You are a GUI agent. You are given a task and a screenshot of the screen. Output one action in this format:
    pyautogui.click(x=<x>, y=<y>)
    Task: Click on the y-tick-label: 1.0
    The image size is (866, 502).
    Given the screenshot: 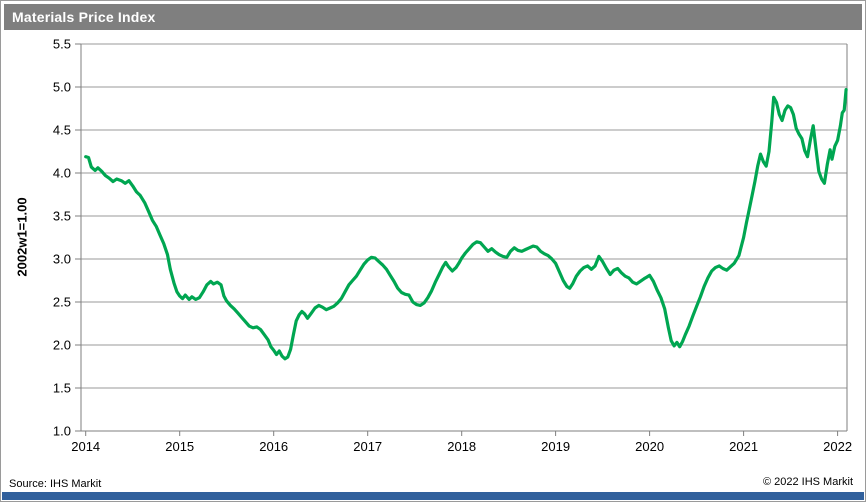 What is the action you would take?
    pyautogui.click(x=62, y=431)
    